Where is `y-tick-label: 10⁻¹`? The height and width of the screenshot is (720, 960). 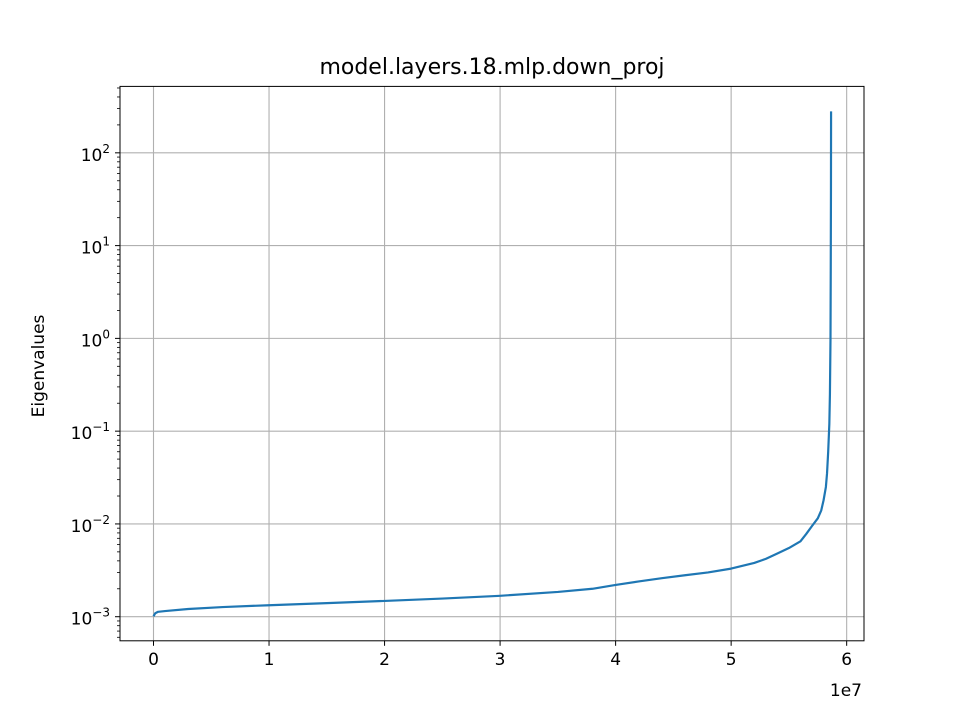 y-tick-label: 10⁻¹ is located at coordinates (90, 432).